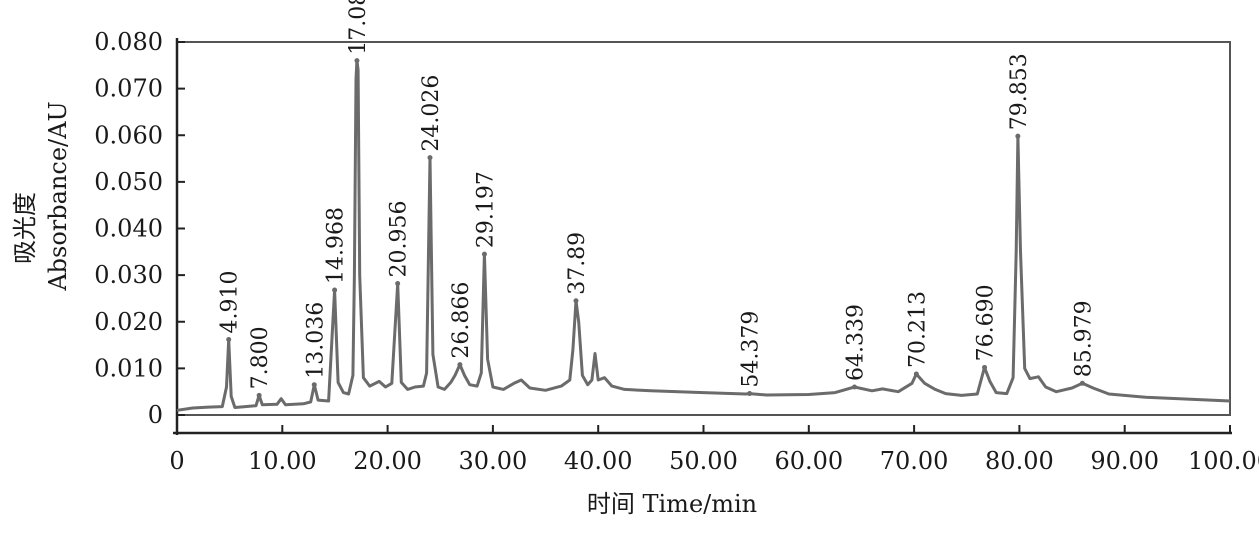 This screenshot has width=1259, height=548. Describe the element at coordinates (598, 461) in the screenshot. I see `x-tick-label: 40.00` at that location.